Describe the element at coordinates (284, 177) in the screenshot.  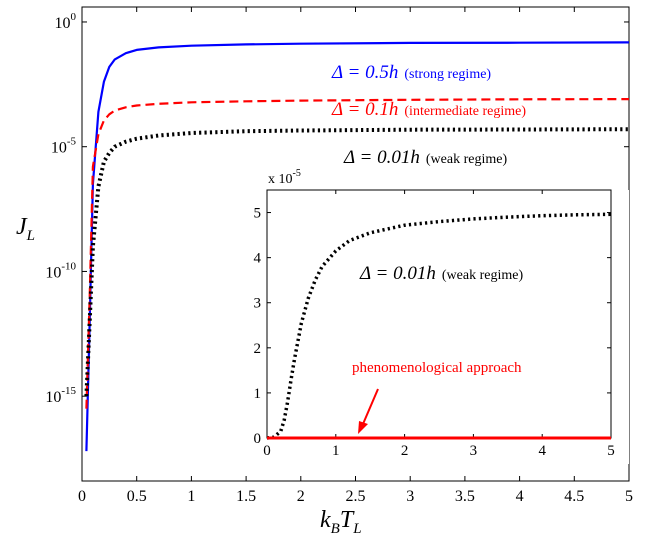
I see `inset-scale-label: x 10-5` at that location.